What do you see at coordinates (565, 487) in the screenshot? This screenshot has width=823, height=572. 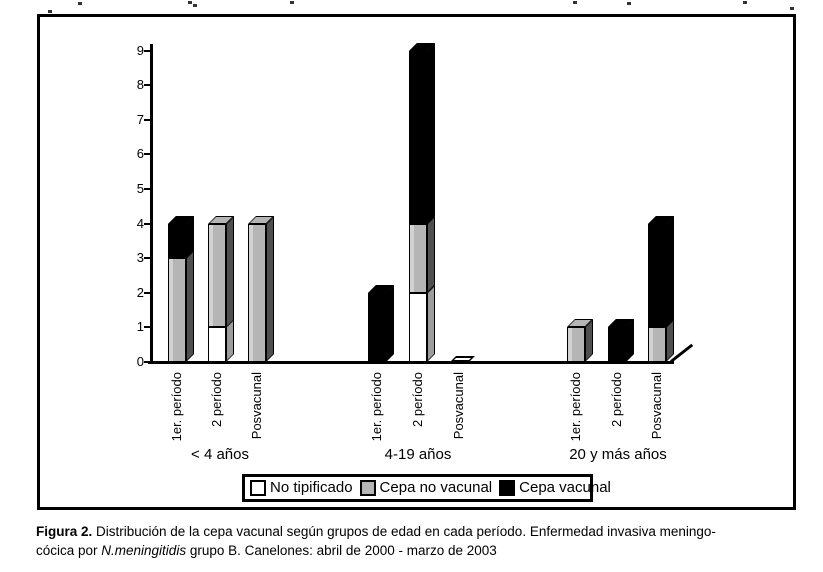 I see `legend-label: Cepa vacunal` at bounding box center [565, 487].